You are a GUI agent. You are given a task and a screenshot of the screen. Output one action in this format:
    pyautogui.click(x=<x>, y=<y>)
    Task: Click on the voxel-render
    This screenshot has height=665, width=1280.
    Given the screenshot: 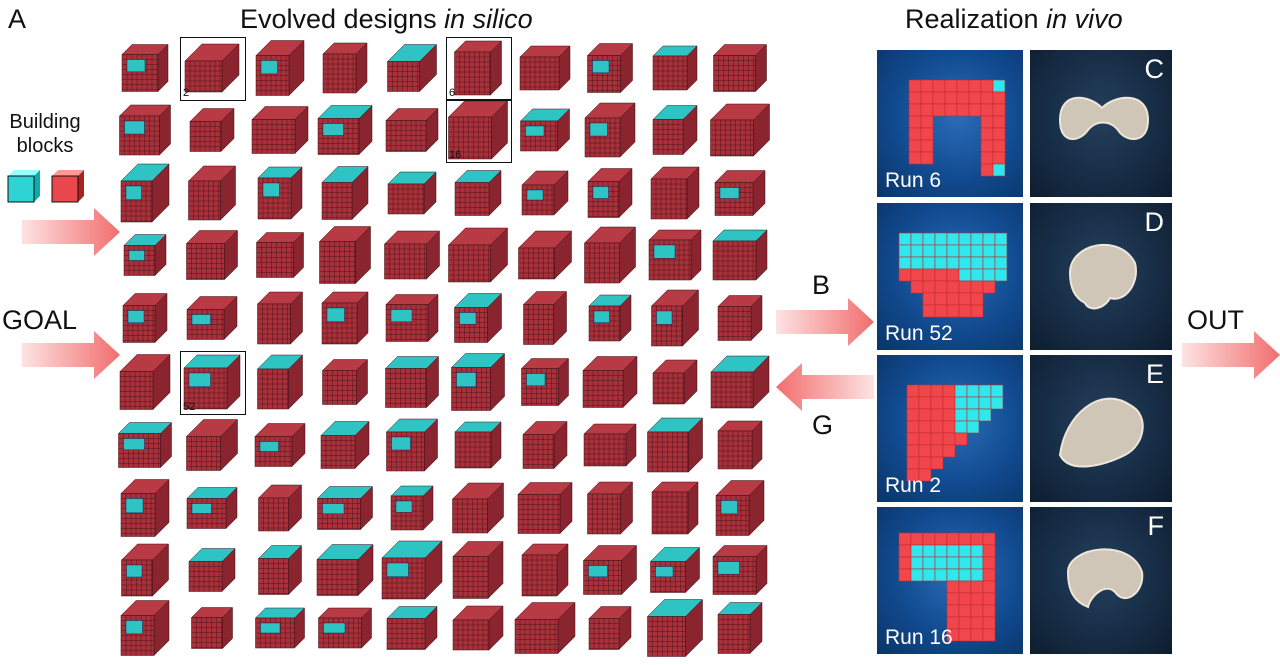 What is the action you would take?
    pyautogui.click(x=957, y=128)
    